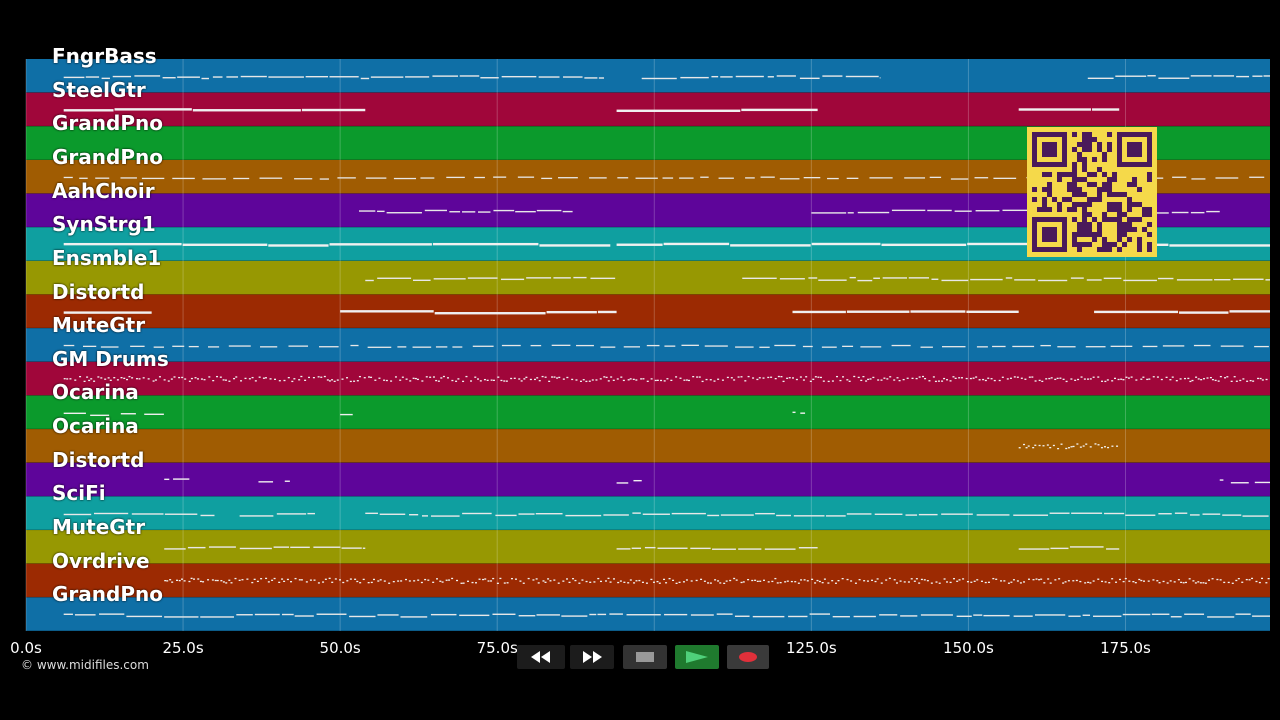 This screenshot has width=1280, height=720. I want to click on fast-forward-button, so click(592, 657).